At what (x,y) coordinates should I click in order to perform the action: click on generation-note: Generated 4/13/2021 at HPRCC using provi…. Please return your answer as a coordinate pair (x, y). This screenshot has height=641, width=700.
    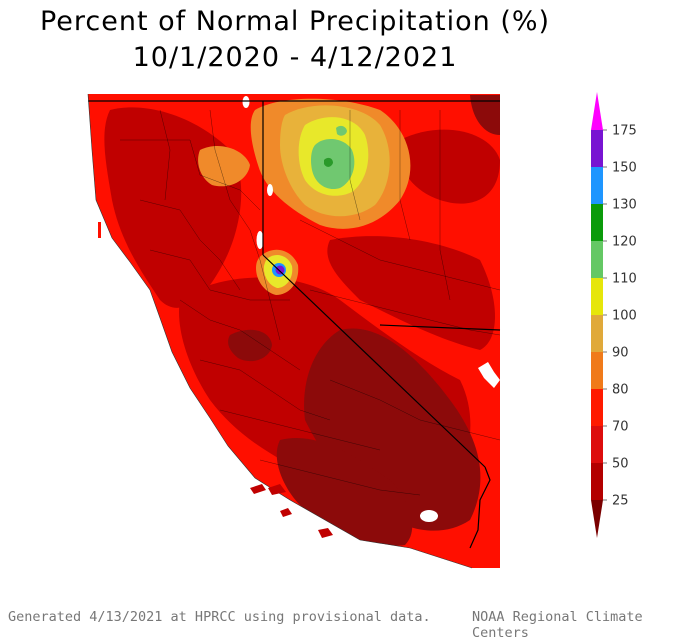
    Looking at the image, I should click on (219, 617).